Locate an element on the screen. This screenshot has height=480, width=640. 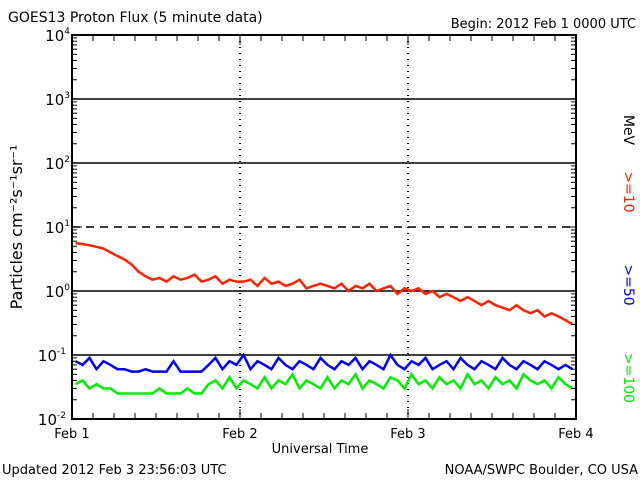
y-tick-label: 10⁴ is located at coordinates (57, 36).